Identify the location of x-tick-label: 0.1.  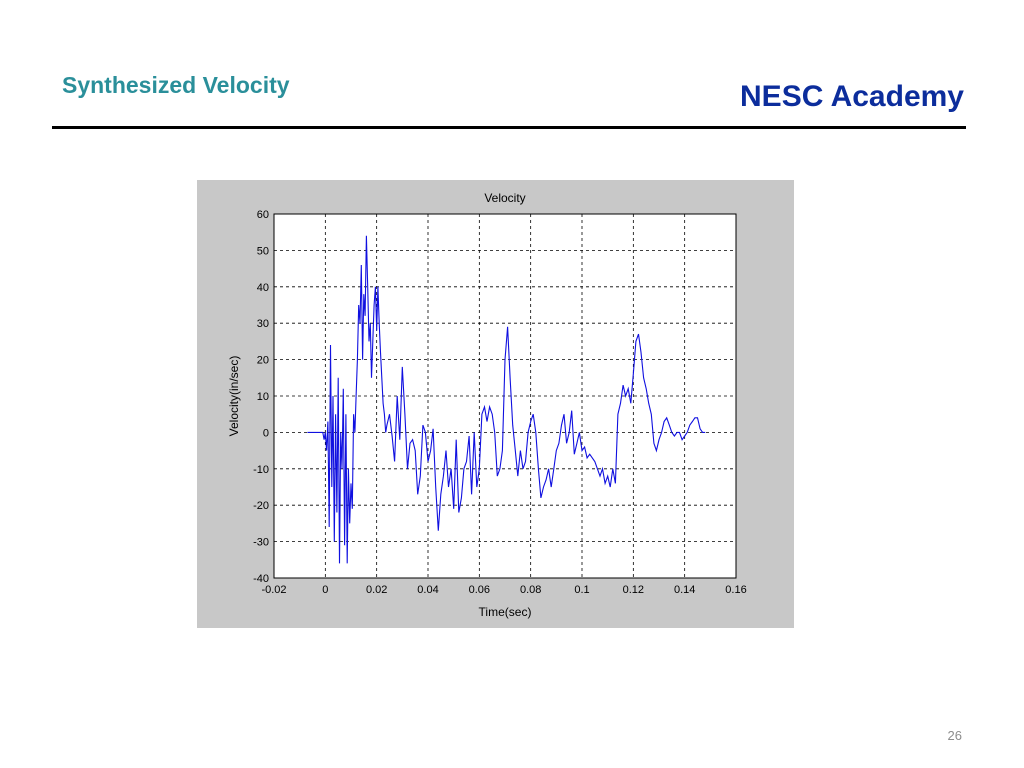
(581, 590).